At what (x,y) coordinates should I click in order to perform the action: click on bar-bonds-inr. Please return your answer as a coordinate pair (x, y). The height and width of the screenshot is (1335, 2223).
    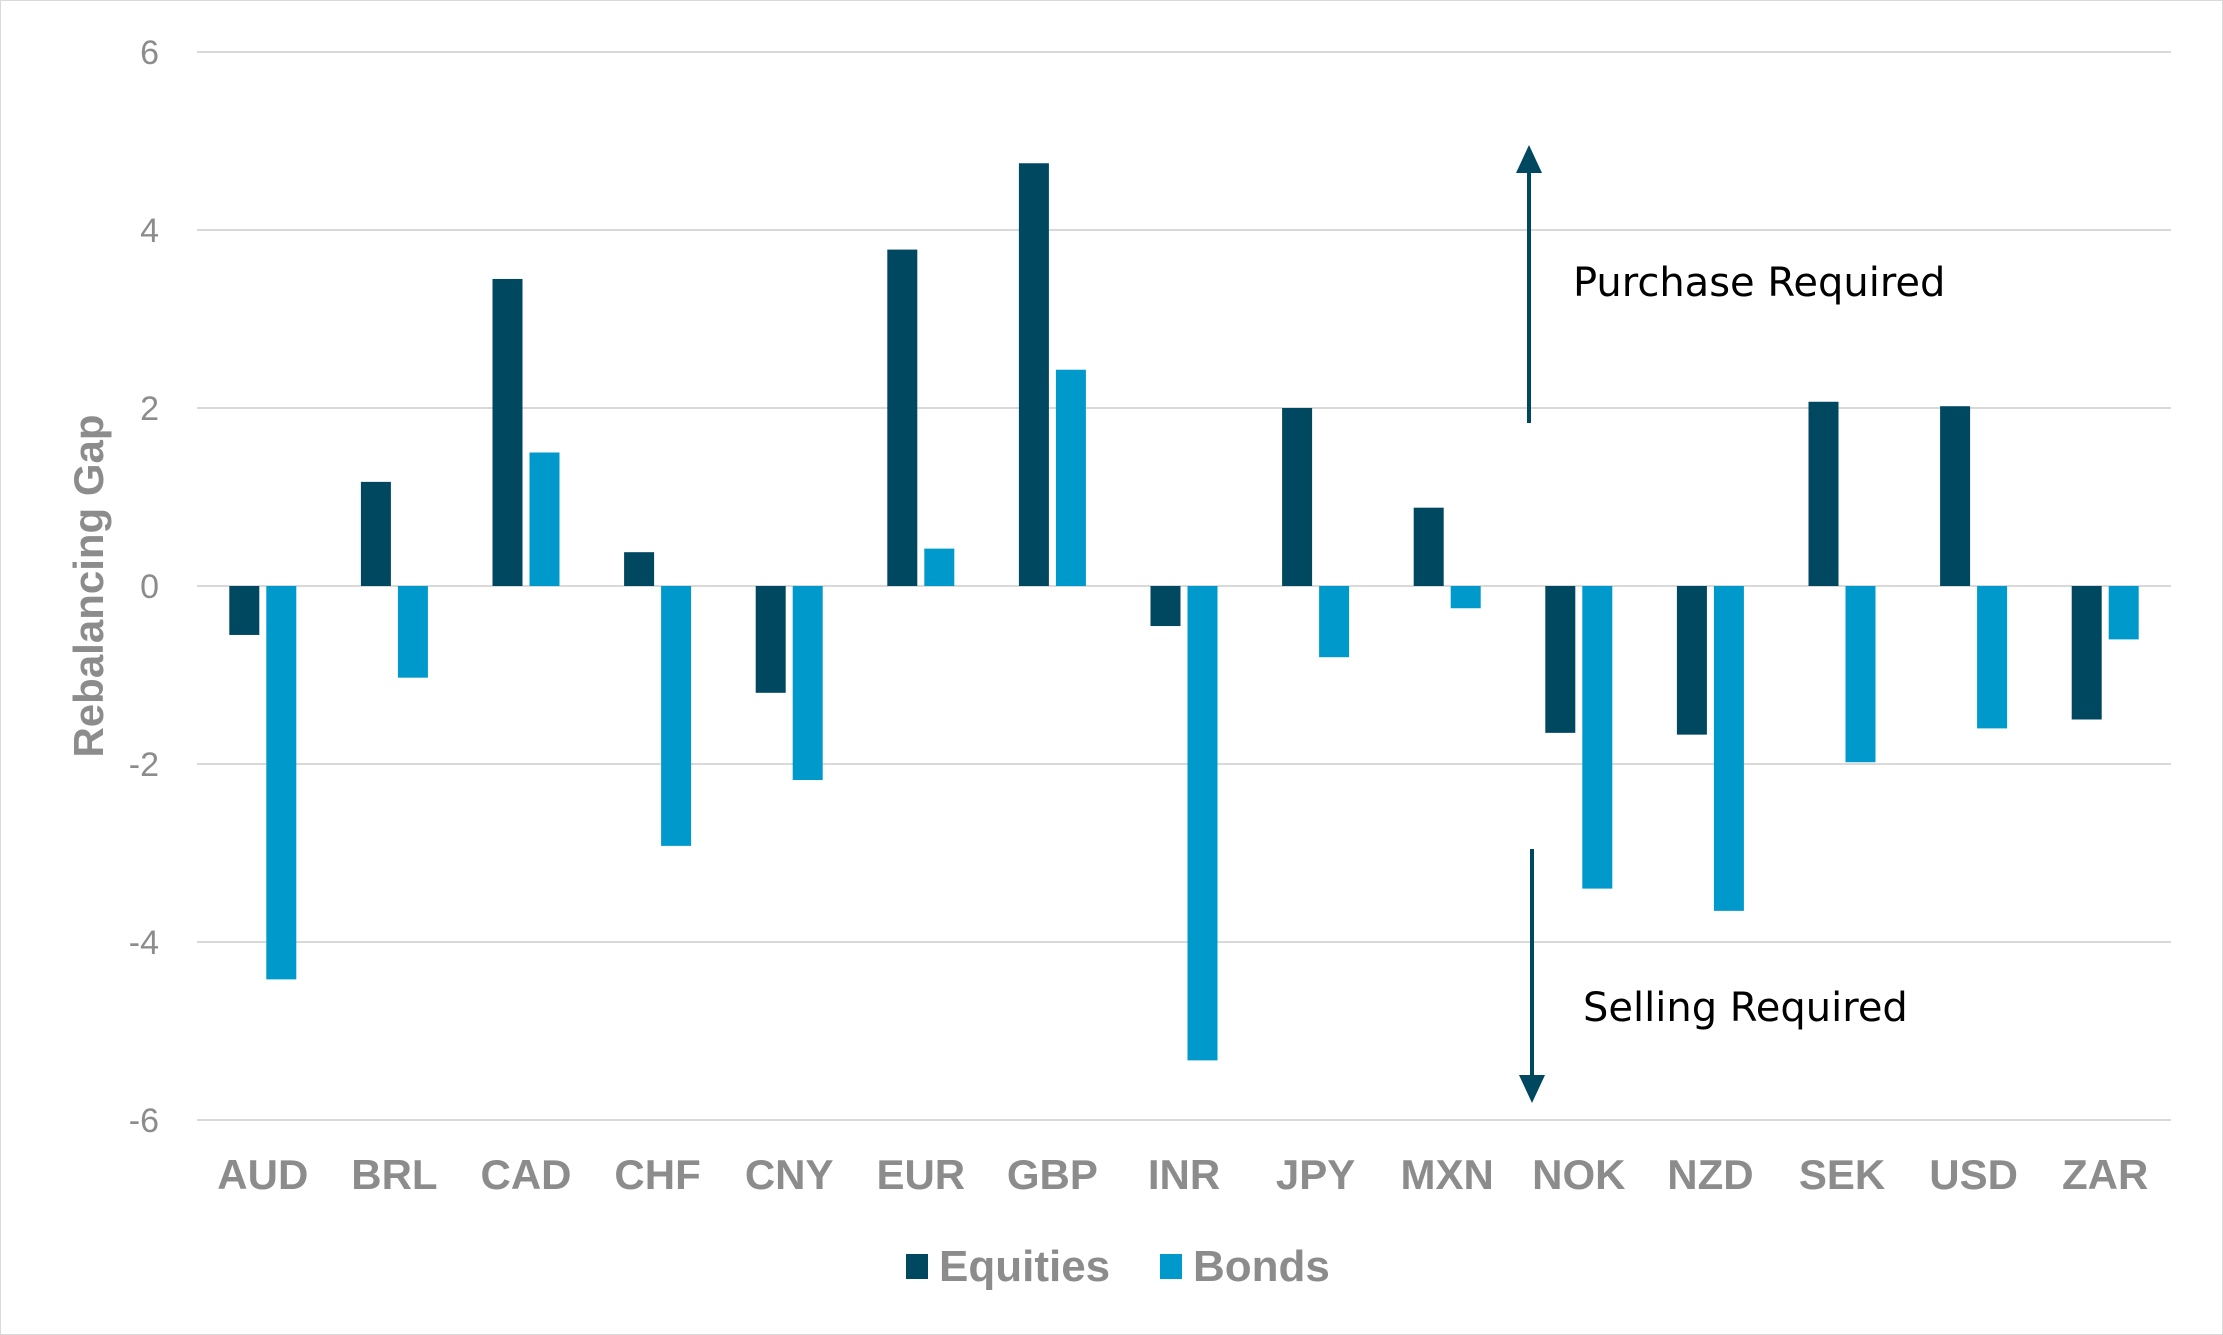
    Looking at the image, I should click on (1202, 823).